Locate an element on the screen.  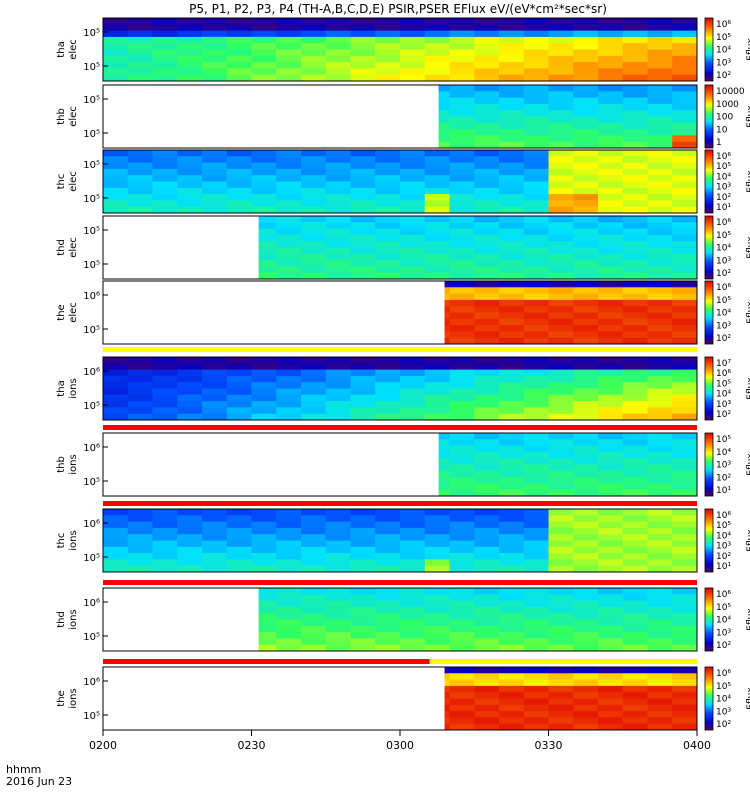
colorbar is located at coordinates (709, 388).